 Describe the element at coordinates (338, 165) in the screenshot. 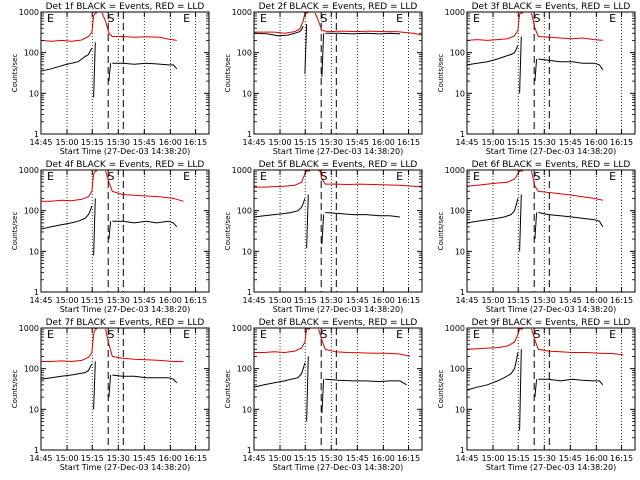

I see `panel-title: Det 5f BLACK = Events, RED = LLD` at that location.